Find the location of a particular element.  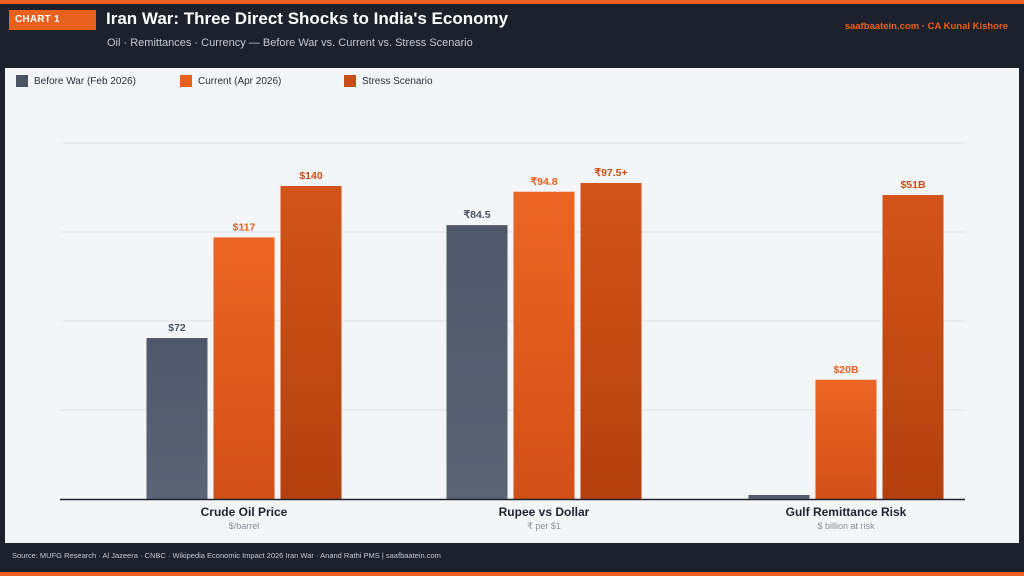

category-unit-label: ₹ per $1 is located at coordinates (544, 526).